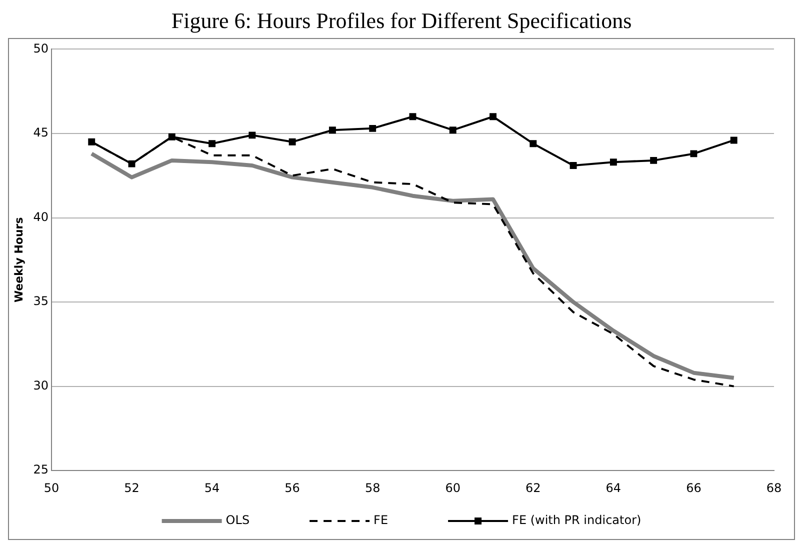 The height and width of the screenshot is (552, 803). What do you see at coordinates (238, 520) in the screenshot?
I see `legend-label: OLS` at bounding box center [238, 520].